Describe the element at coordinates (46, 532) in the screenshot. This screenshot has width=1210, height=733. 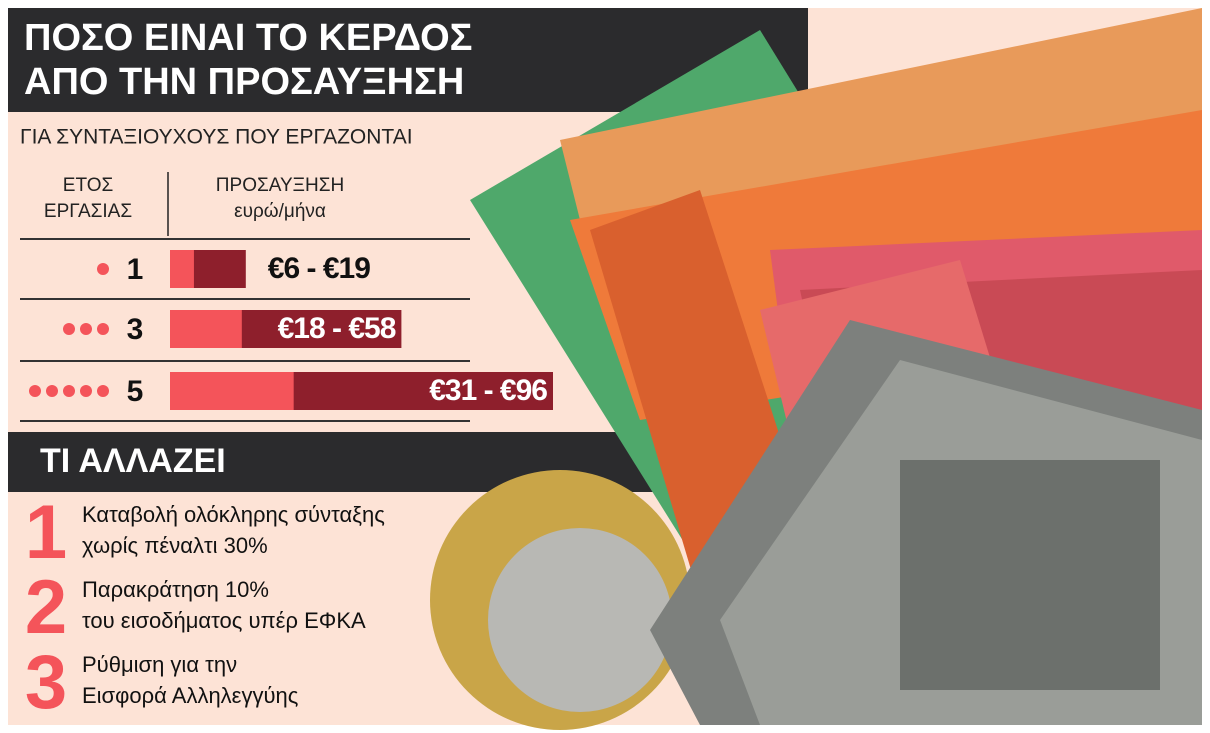
I see `item-number: 1` at that location.